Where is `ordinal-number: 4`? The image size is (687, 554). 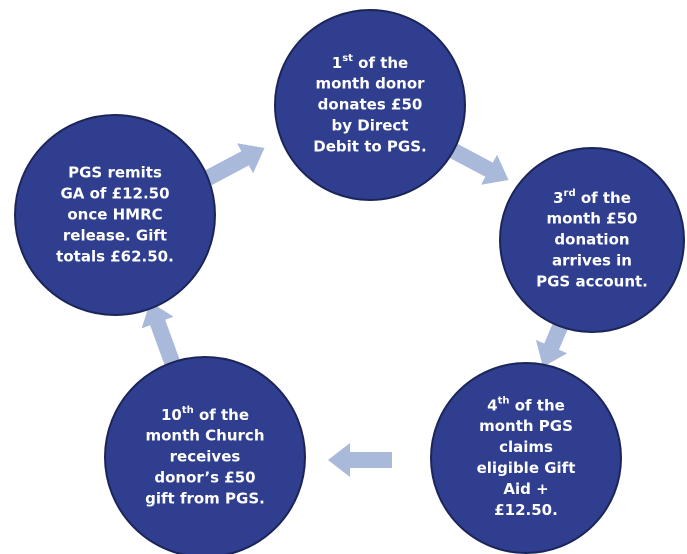 ordinal-number: 4 is located at coordinates (492, 405).